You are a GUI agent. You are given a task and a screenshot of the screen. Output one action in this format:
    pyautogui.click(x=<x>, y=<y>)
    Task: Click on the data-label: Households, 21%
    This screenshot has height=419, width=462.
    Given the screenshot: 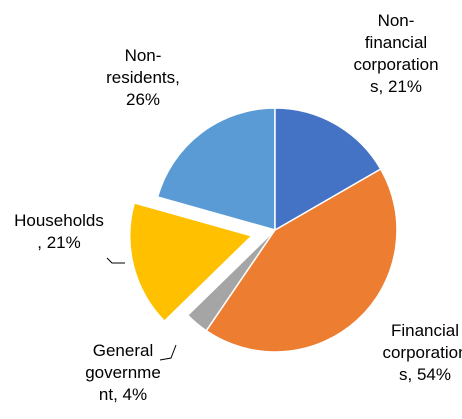 What is the action you would take?
    pyautogui.click(x=59, y=231)
    